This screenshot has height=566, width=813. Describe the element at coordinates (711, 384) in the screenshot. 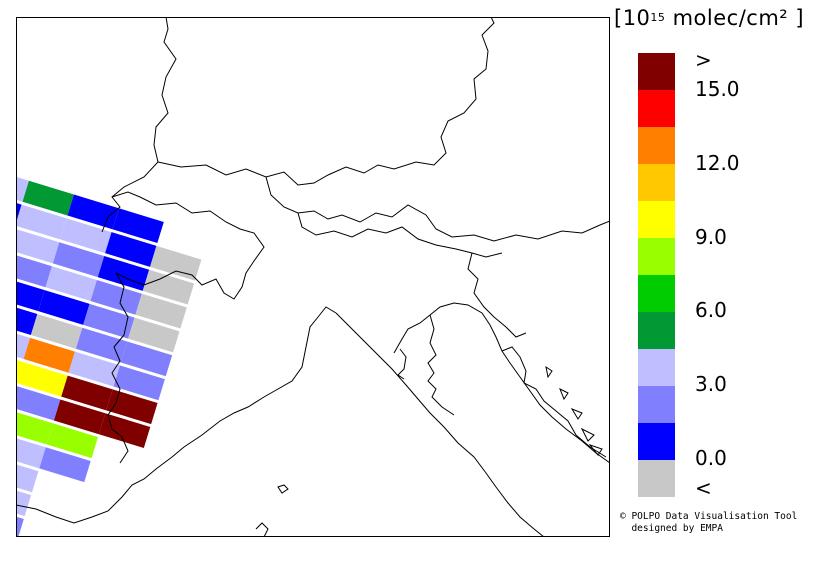

I see `colorbar-label-3: 3.0` at that location.